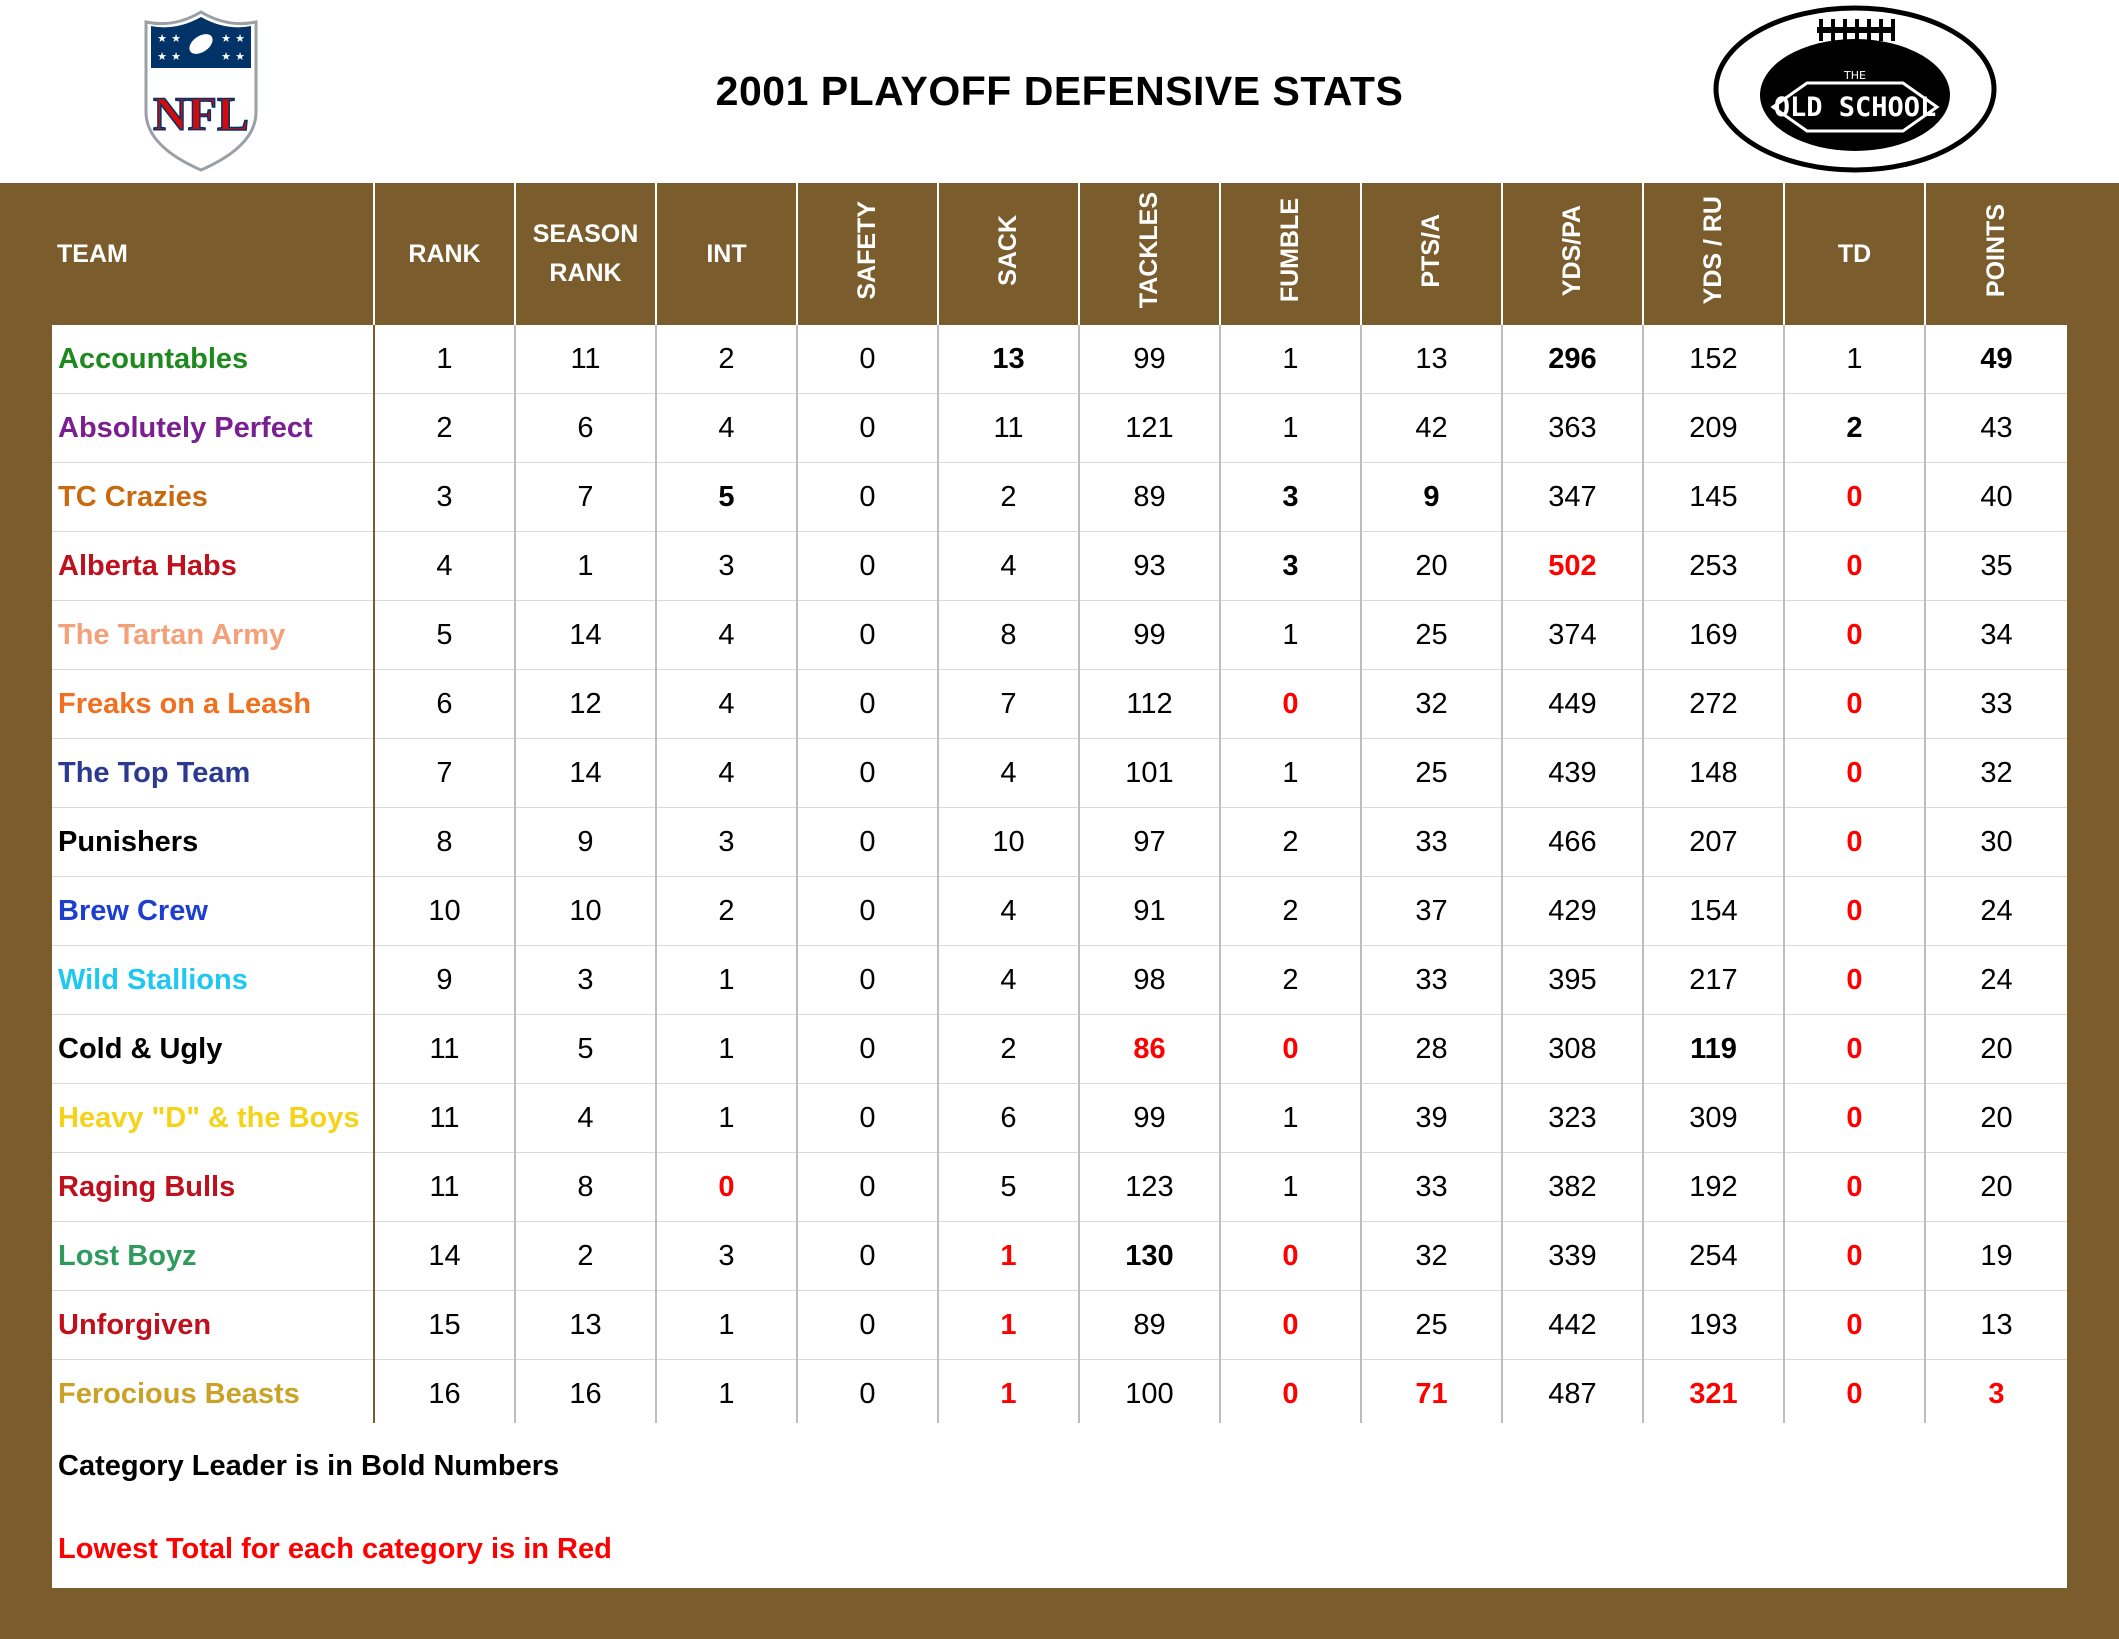 The width and height of the screenshot is (2119, 1639). Describe the element at coordinates (586, 773) in the screenshot. I see `stat-cell-season-rank: 14` at that location.